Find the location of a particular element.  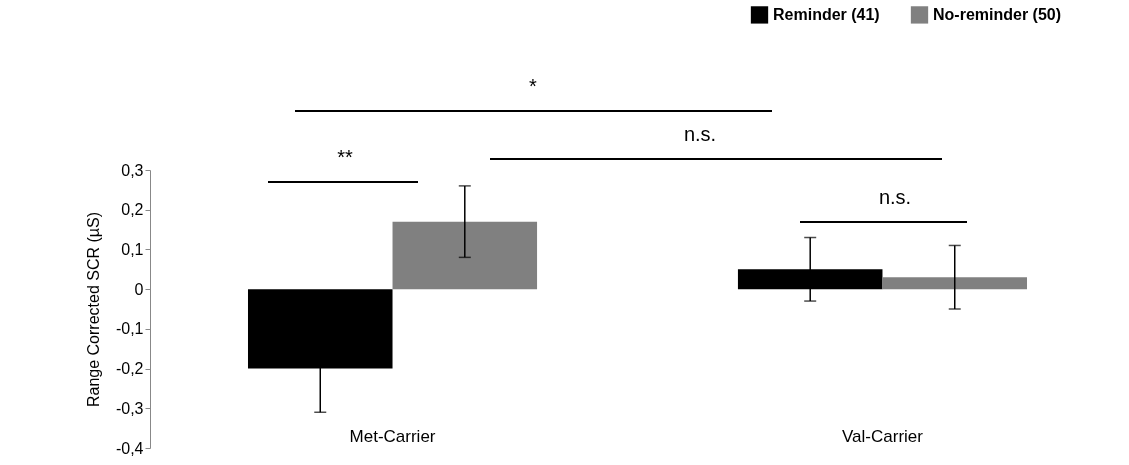

x-tick-label: Val-Carrier is located at coordinates (883, 436).